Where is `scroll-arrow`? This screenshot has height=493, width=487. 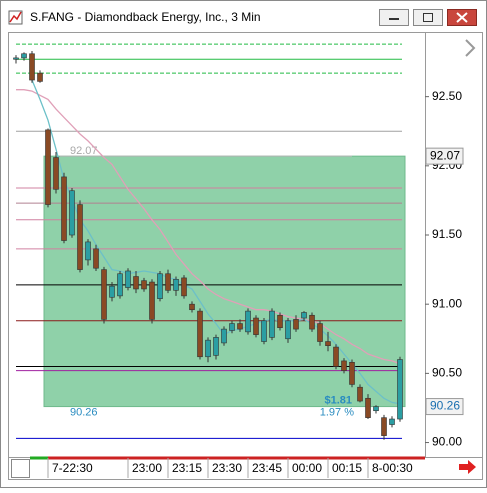 scroll-arrow is located at coordinates (470, 48).